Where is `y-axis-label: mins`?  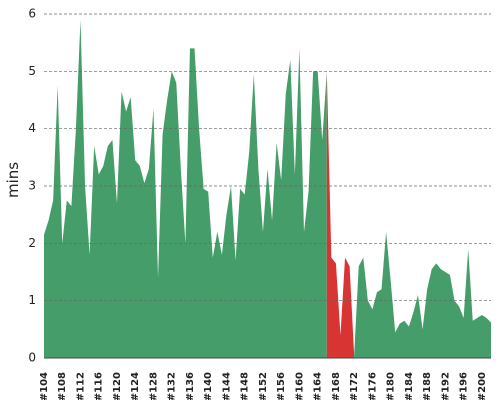
y-axis-label: mins is located at coordinates (13, 180).